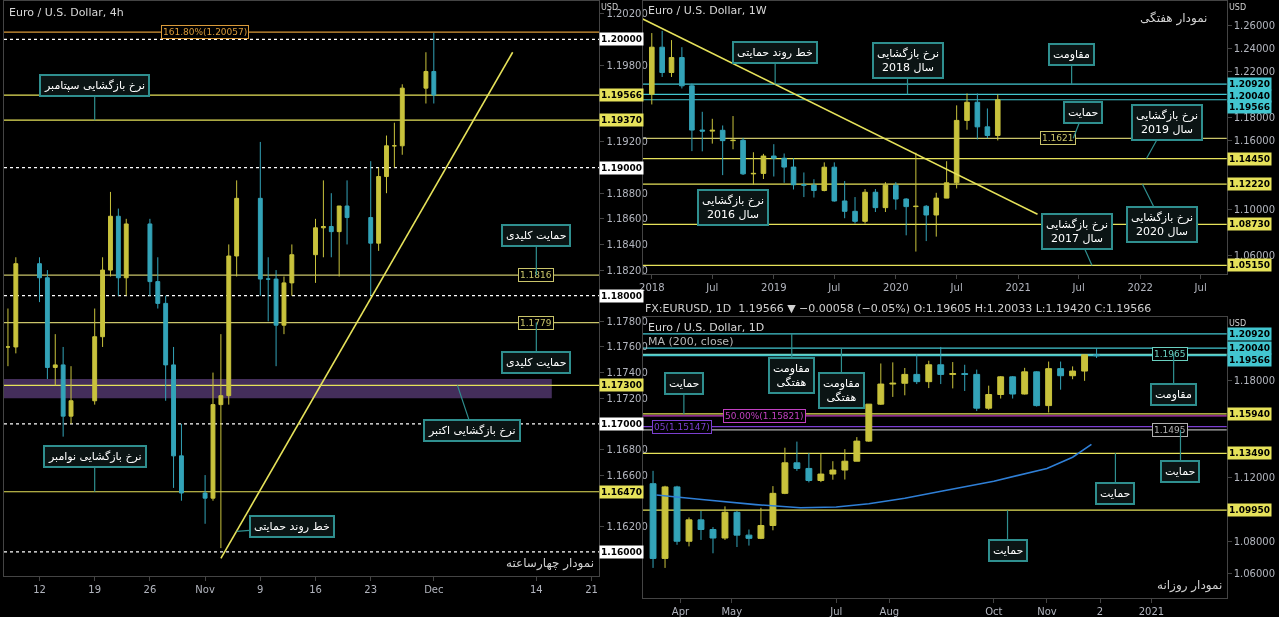  Describe the element at coordinates (66, 12) in the screenshot. I see `text: Euro / U.S. Dollar, 4h` at that location.